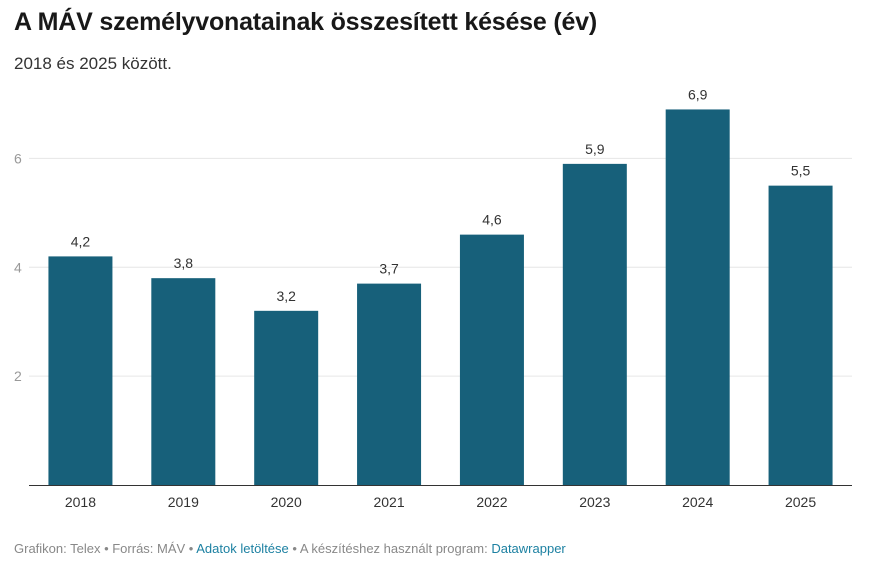 This screenshot has height=562, width=881. Describe the element at coordinates (595, 149) in the screenshot. I see `data-label-2023: 5,9` at that location.